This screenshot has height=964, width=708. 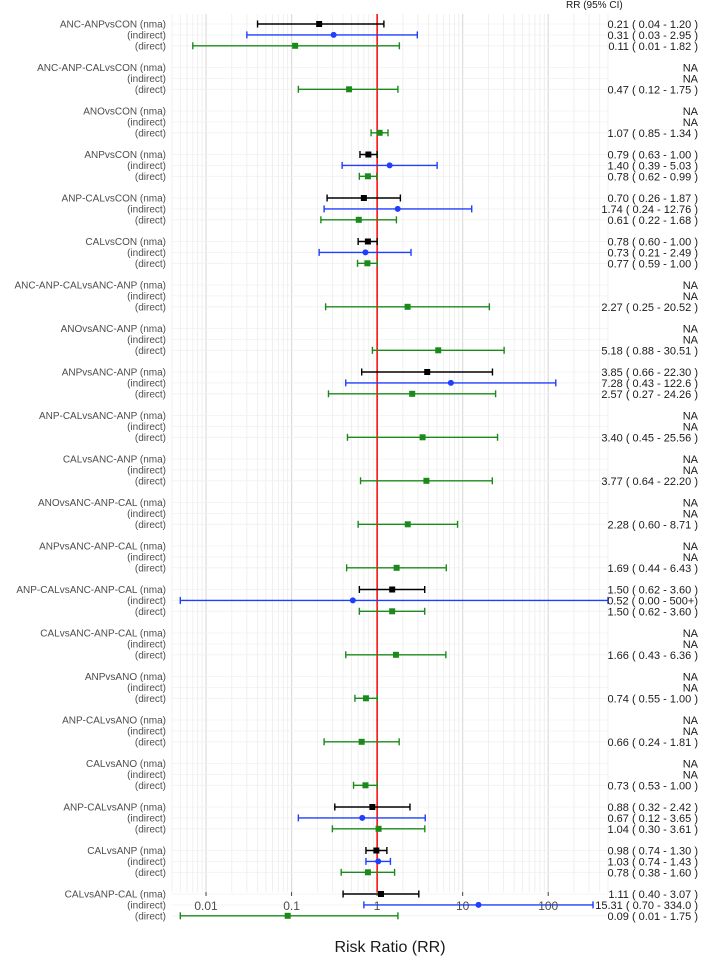 I want to click on row-label: ANP-CALvsCON (nma), so click(x=114, y=199).